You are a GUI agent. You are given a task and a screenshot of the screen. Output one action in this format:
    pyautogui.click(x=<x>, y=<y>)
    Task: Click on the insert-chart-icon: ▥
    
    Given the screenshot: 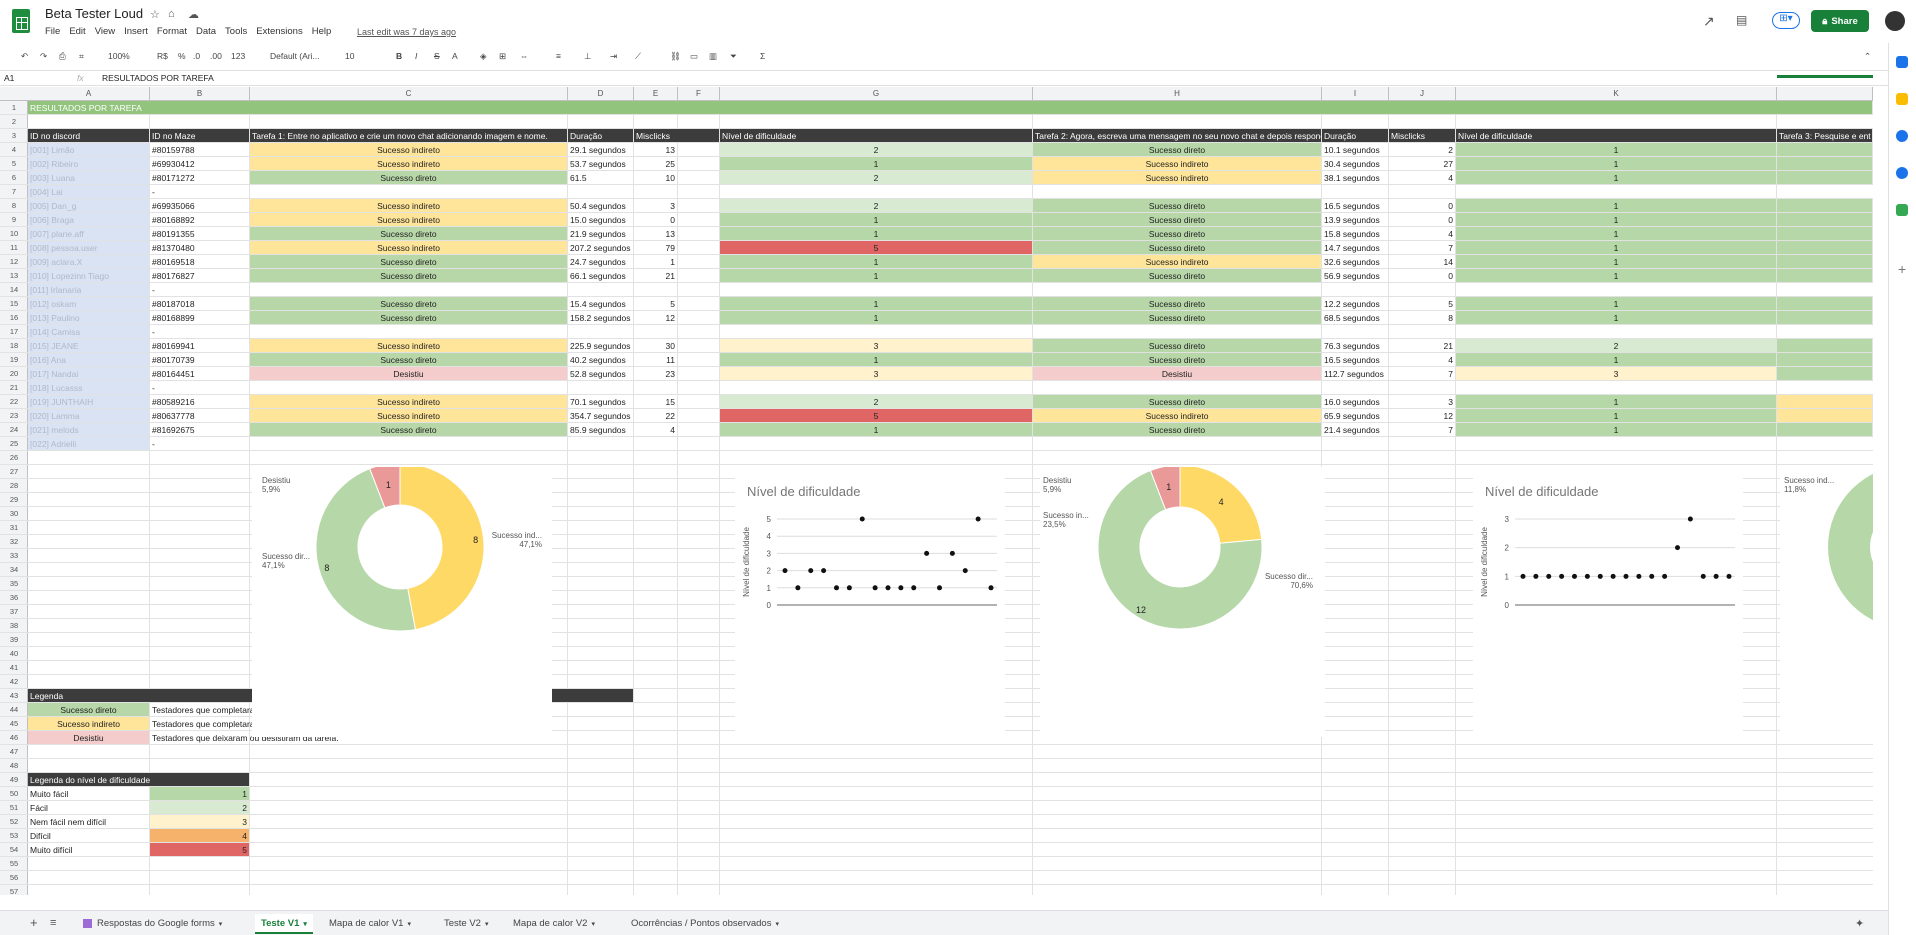 What is the action you would take?
    pyautogui.click(x=713, y=56)
    